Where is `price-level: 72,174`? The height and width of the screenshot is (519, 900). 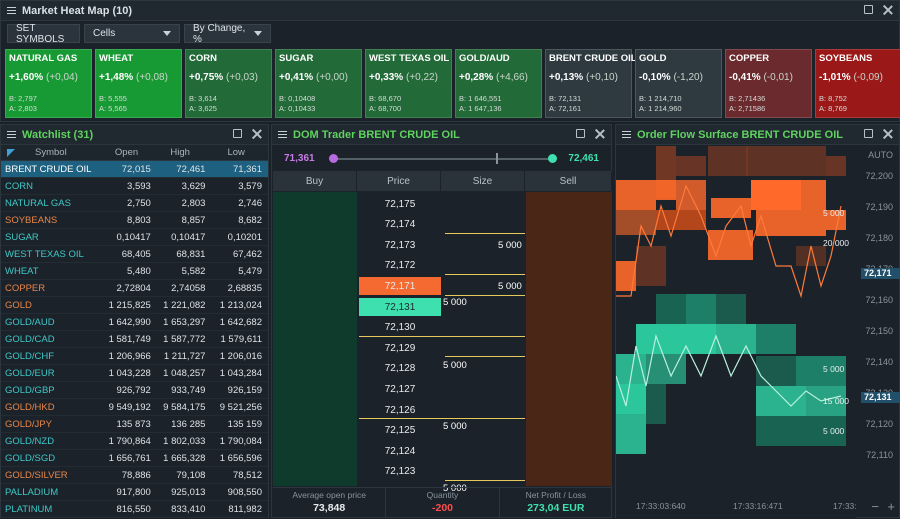
price-level: 72,174 is located at coordinates (400, 225).